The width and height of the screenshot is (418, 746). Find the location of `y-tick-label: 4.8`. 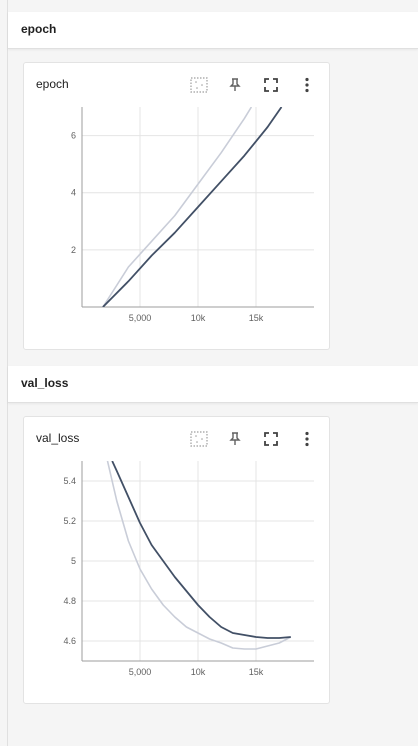

y-tick-label: 4.8 is located at coordinates (69, 601).